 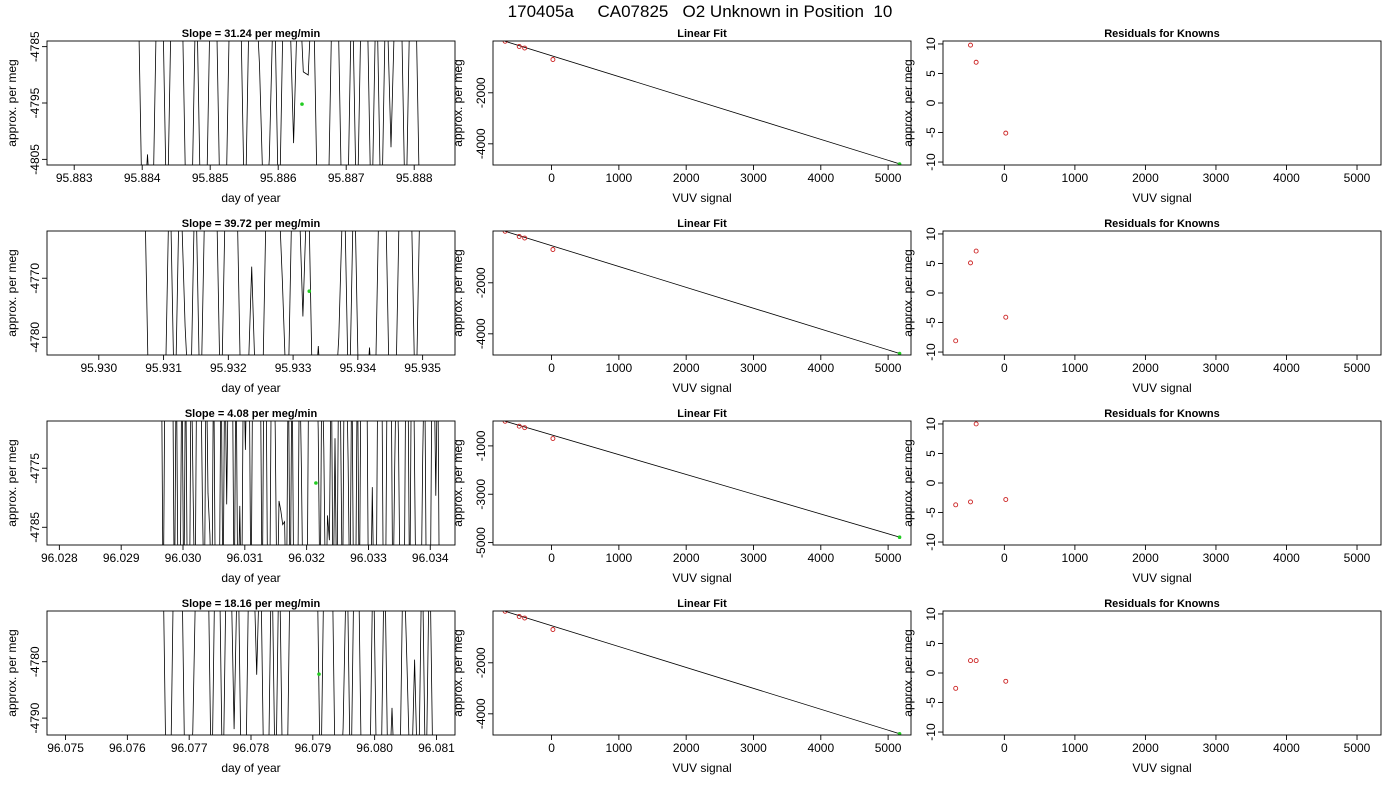 What do you see at coordinates (35, 46) in the screenshot?
I see `y-tick-label: -4785` at bounding box center [35, 46].